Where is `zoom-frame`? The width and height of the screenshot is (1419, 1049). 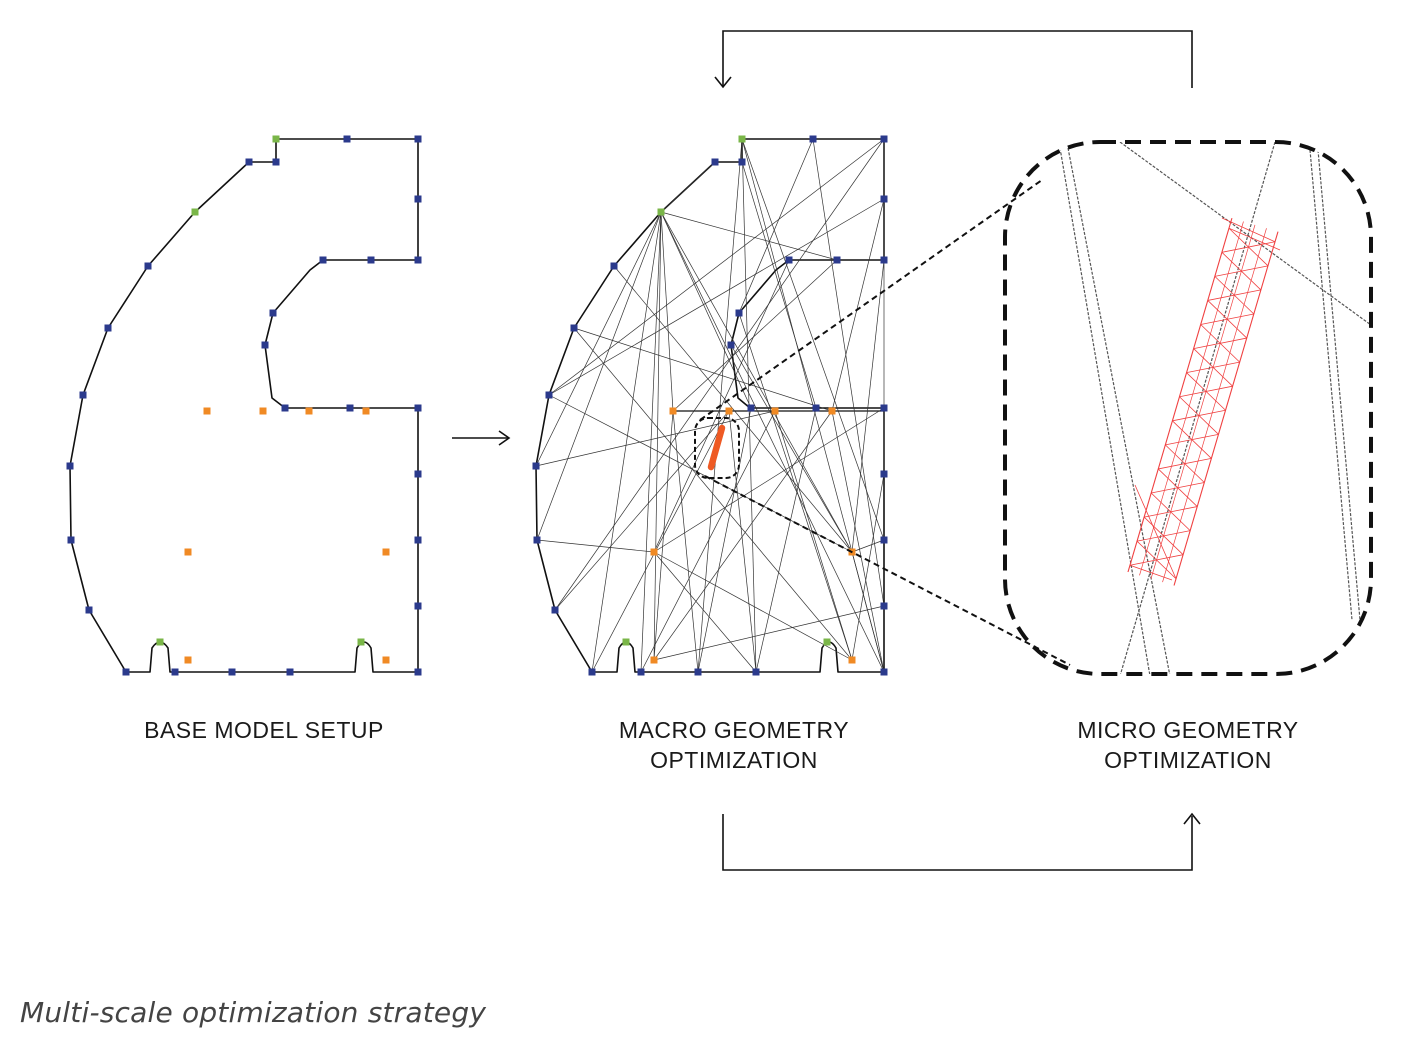 zoom-frame is located at coordinates (1188, 408).